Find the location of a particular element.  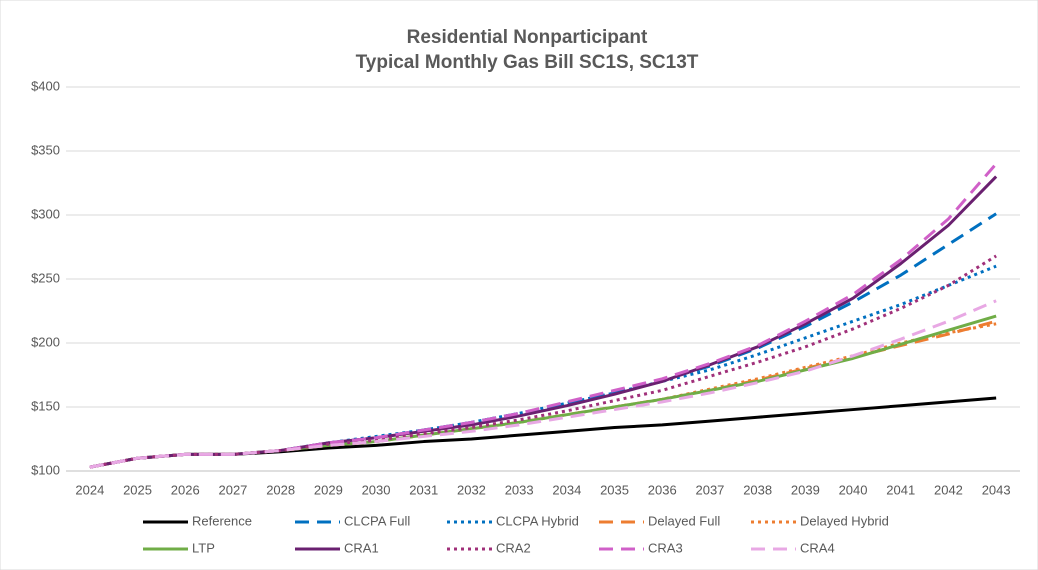

x-tick-label: 2043 is located at coordinates (996, 489).